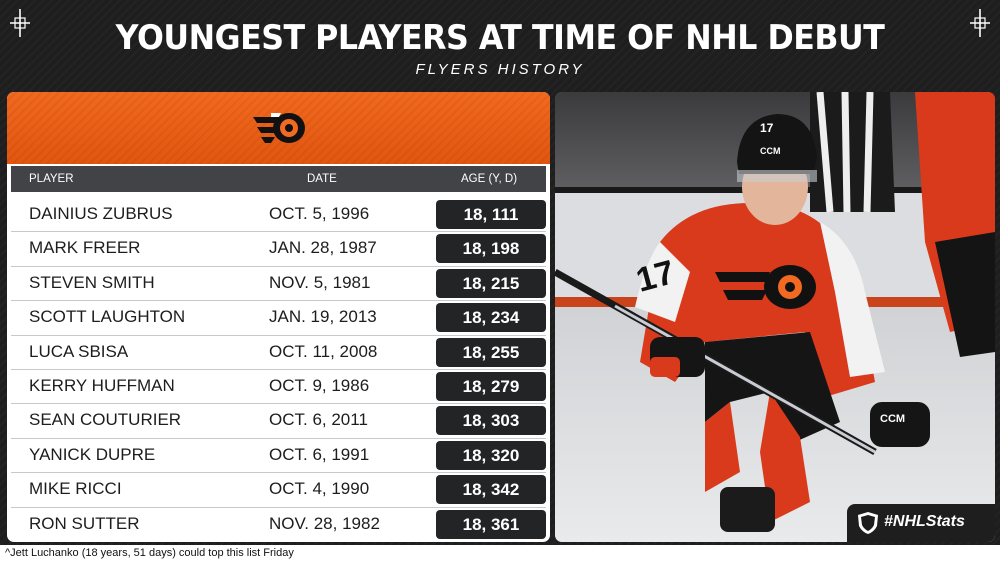 This screenshot has height=562, width=1000. What do you see at coordinates (319, 454) in the screenshot?
I see `debut-date: OCT. 6, 1991` at bounding box center [319, 454].